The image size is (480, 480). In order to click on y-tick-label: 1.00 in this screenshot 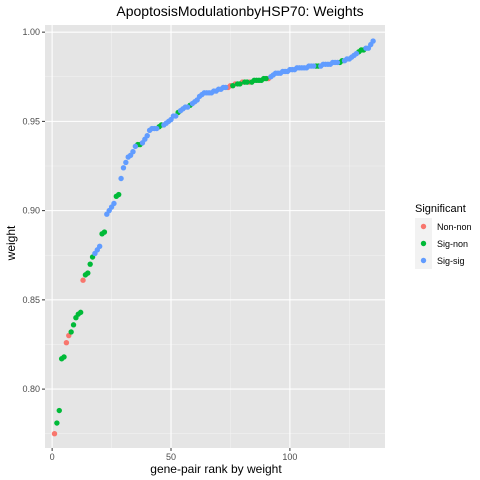, I will do `click(31, 32)`.